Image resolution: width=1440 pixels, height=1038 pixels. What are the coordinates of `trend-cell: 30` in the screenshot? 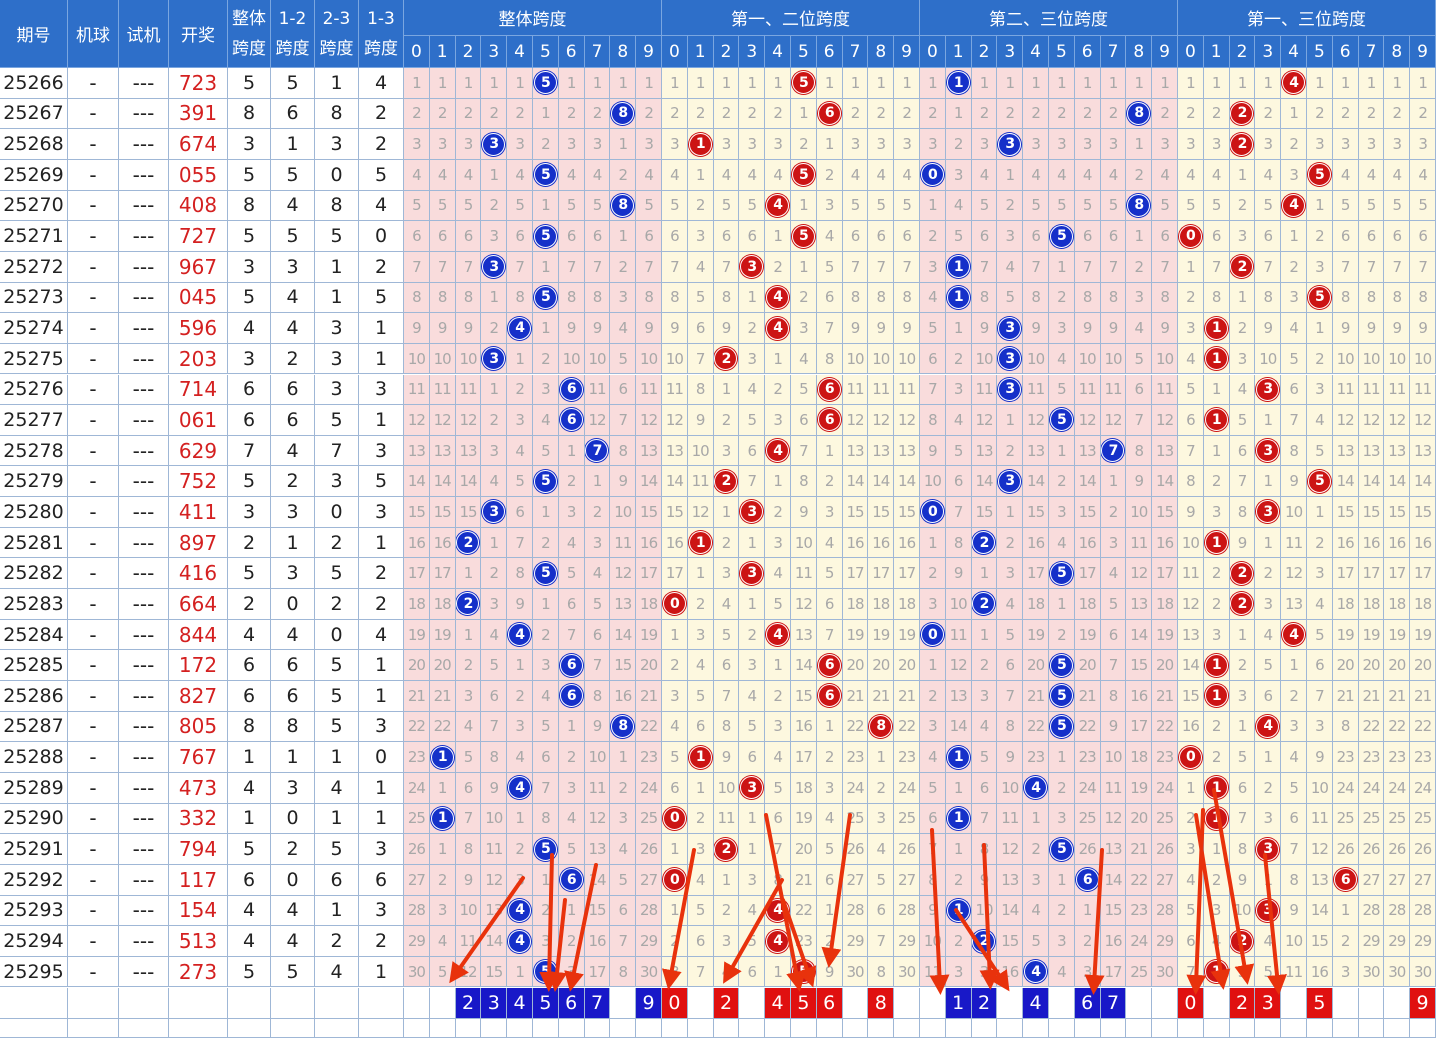 It's located at (1165, 972).